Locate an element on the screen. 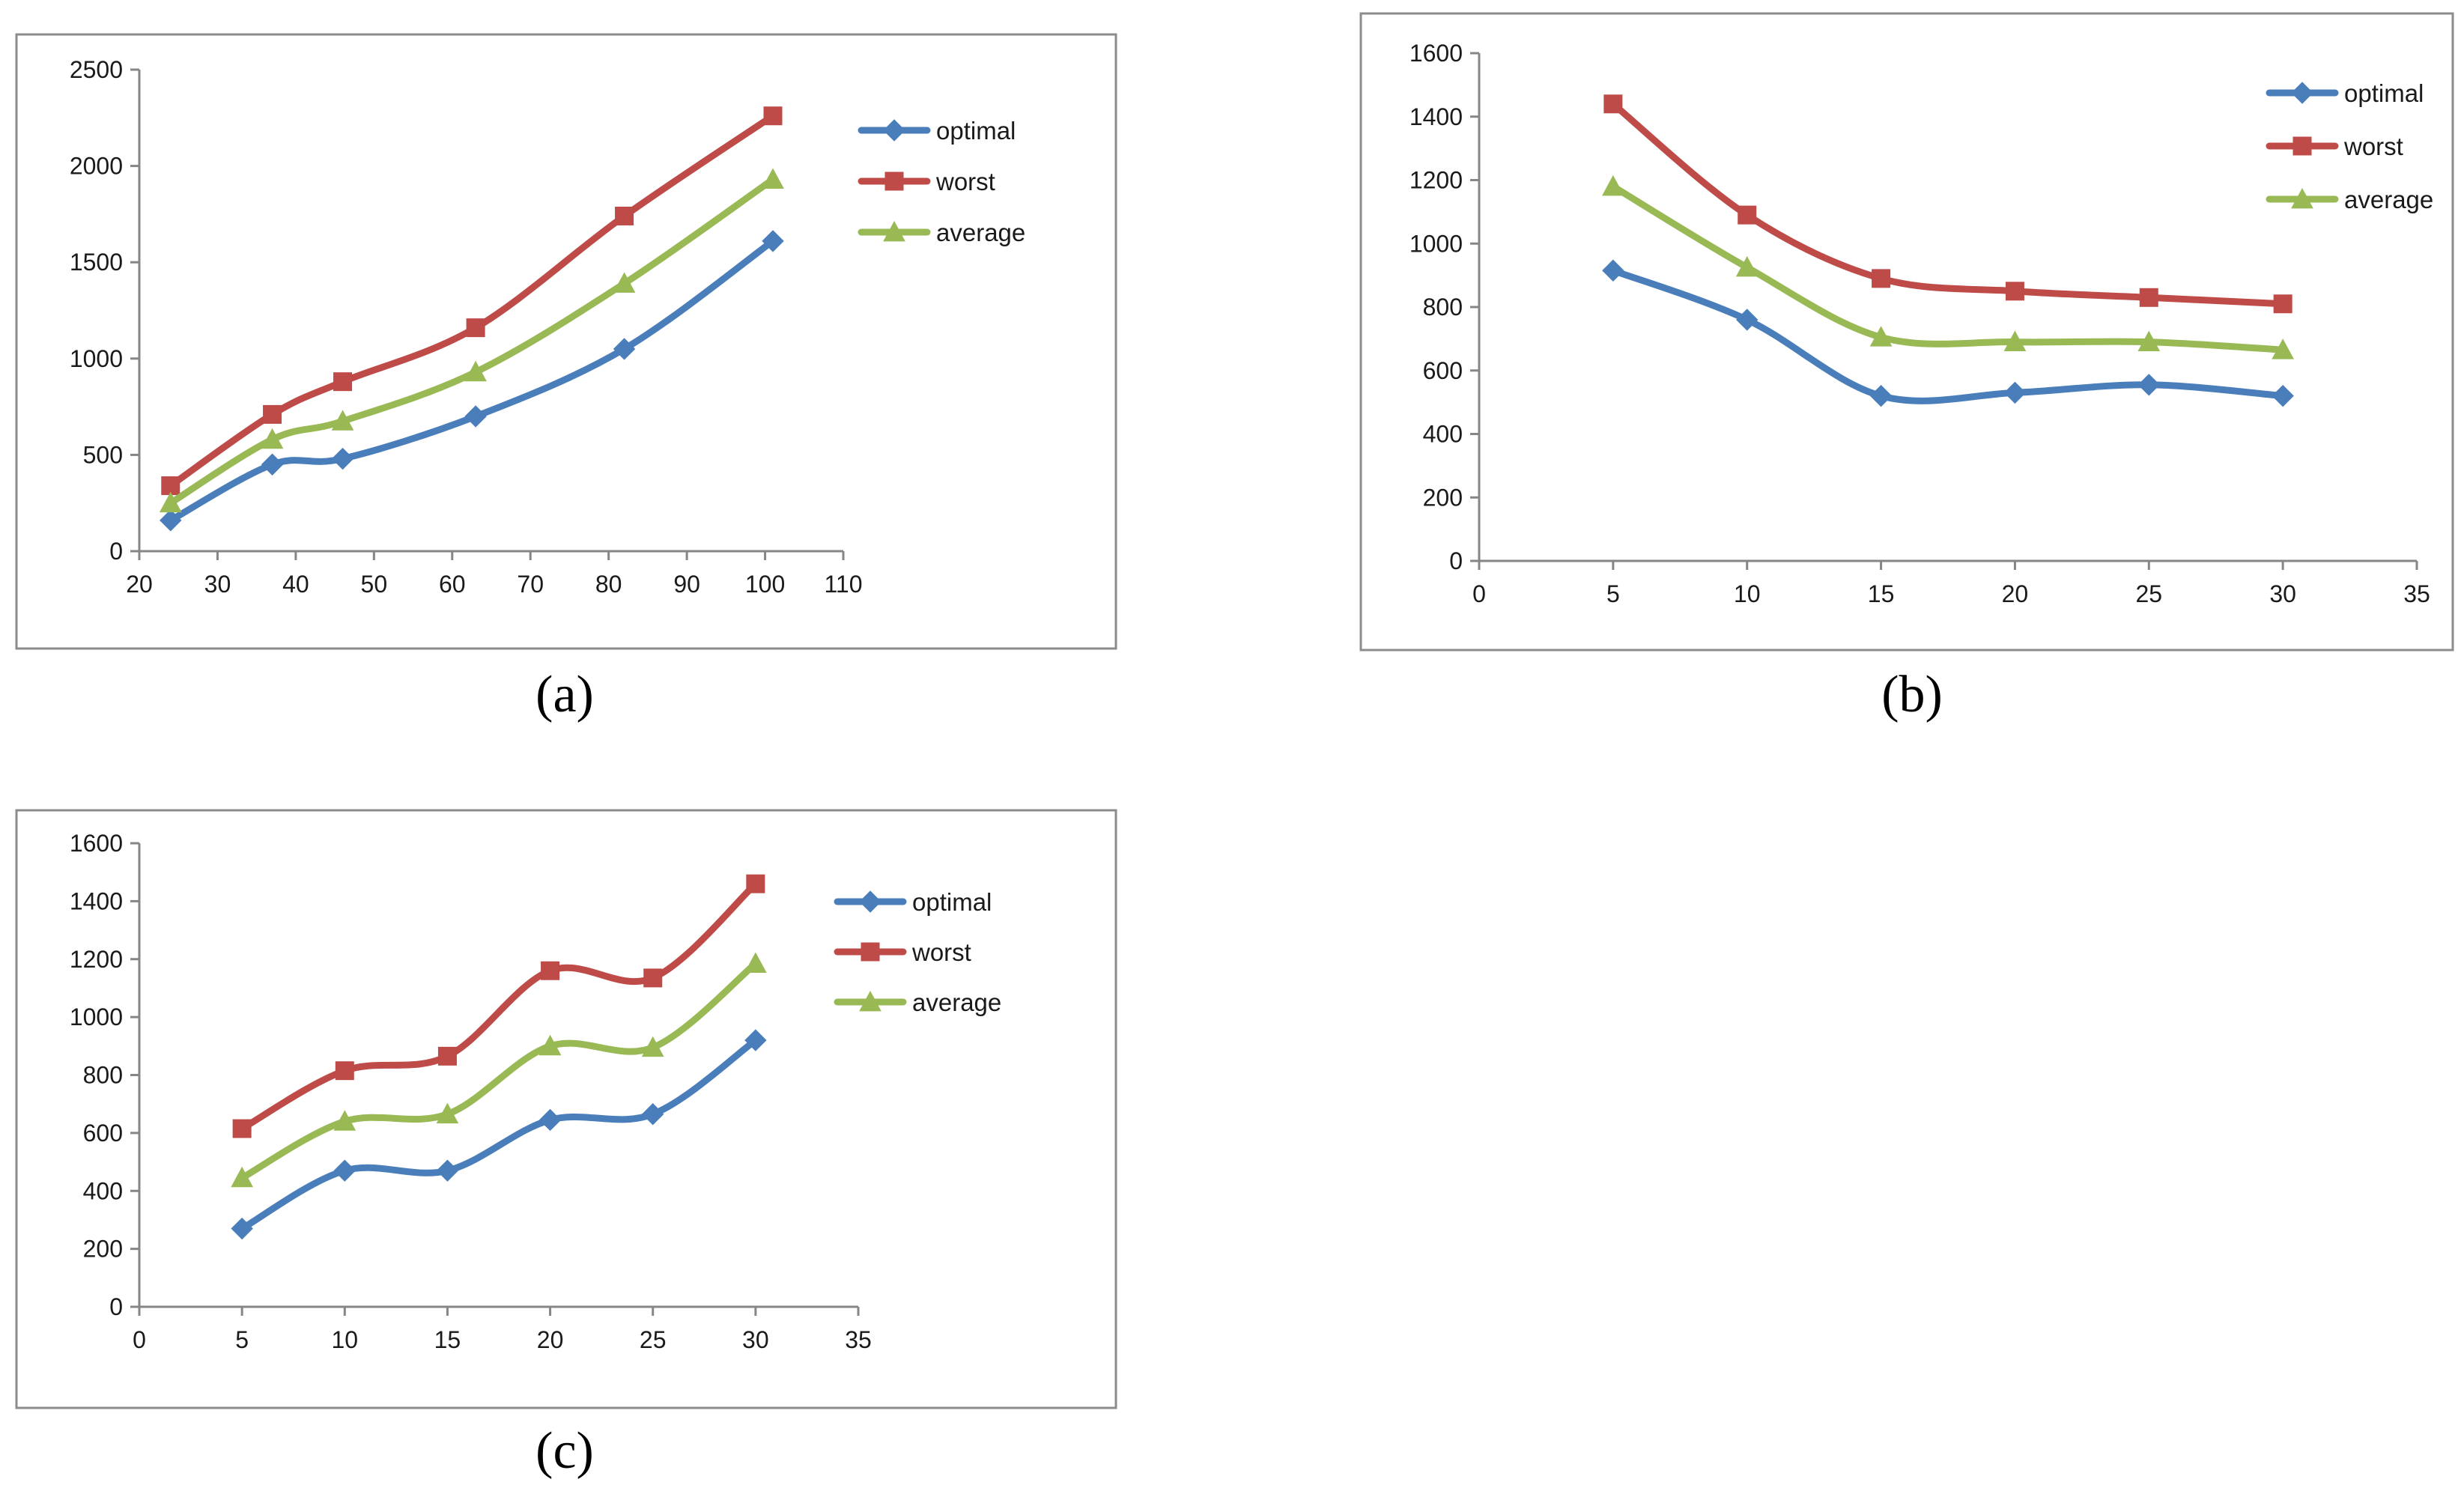 This screenshot has height=1509, width=2464. x-tick-label: 110 is located at coordinates (843, 584).